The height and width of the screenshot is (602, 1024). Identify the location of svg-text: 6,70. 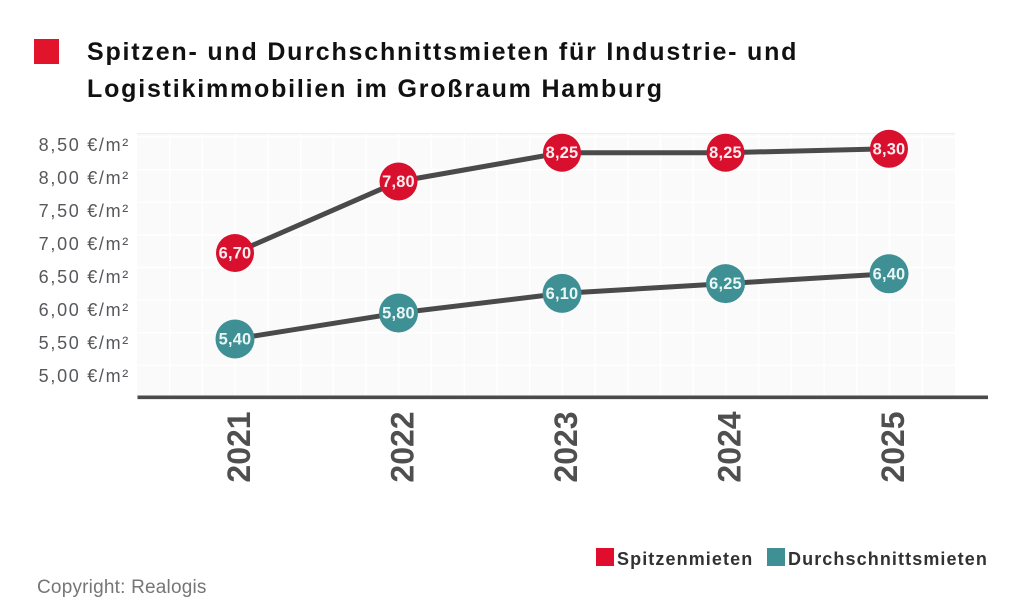
(235, 254).